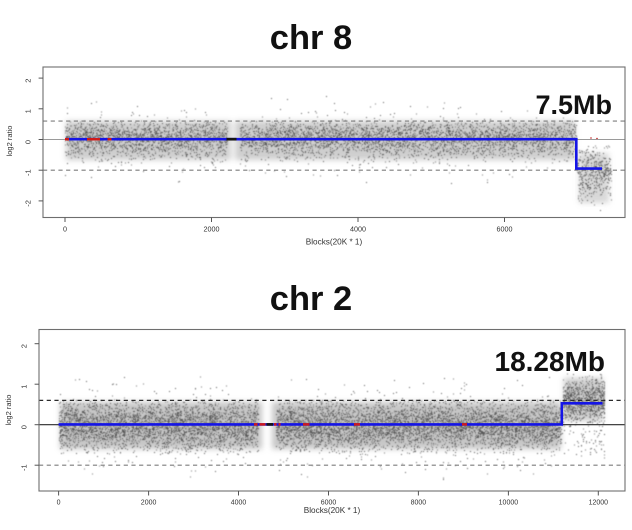 The width and height of the screenshot is (632, 530). I want to click on svg-text: 10000, so click(509, 503).